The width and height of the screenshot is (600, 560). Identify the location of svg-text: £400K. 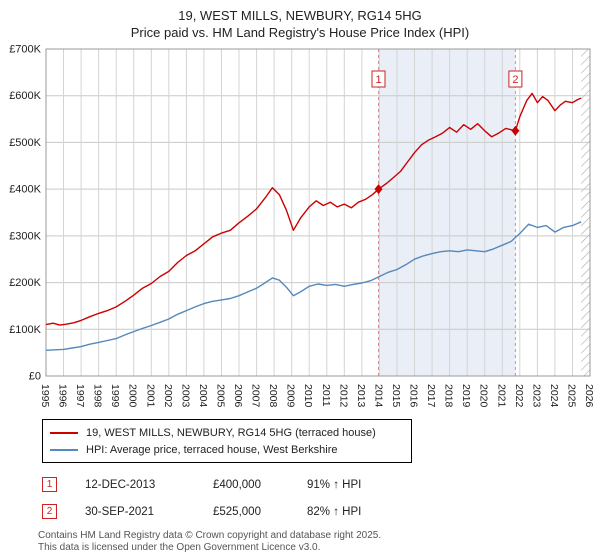
(25, 190).